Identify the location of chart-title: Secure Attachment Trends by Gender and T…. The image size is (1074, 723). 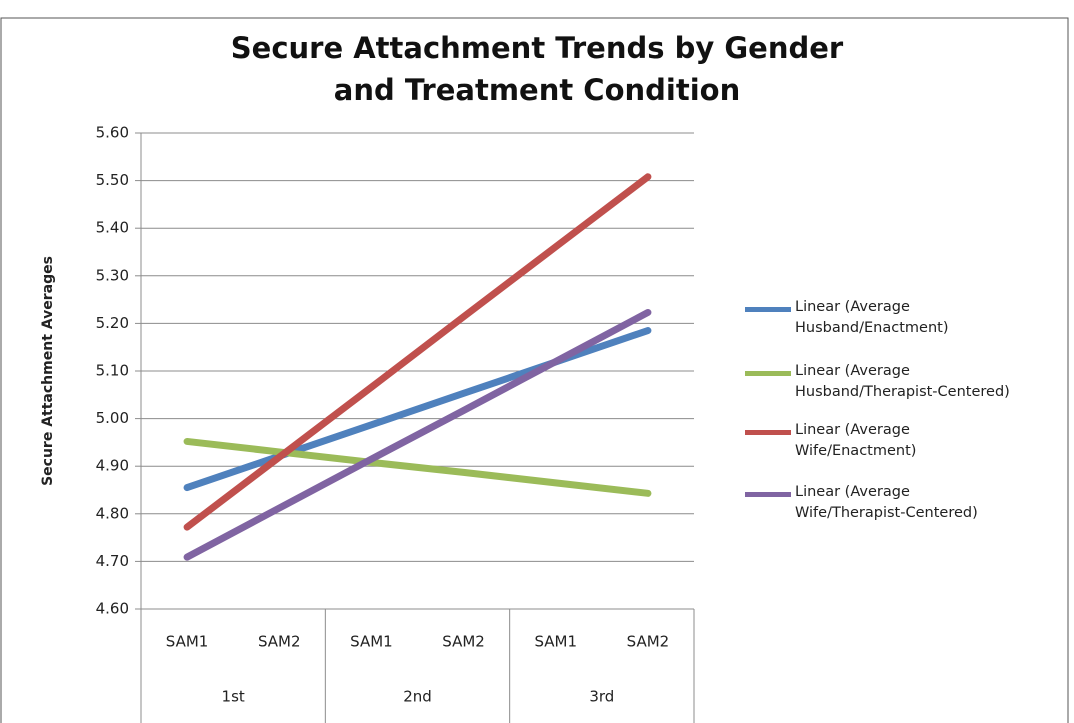
(537, 69).